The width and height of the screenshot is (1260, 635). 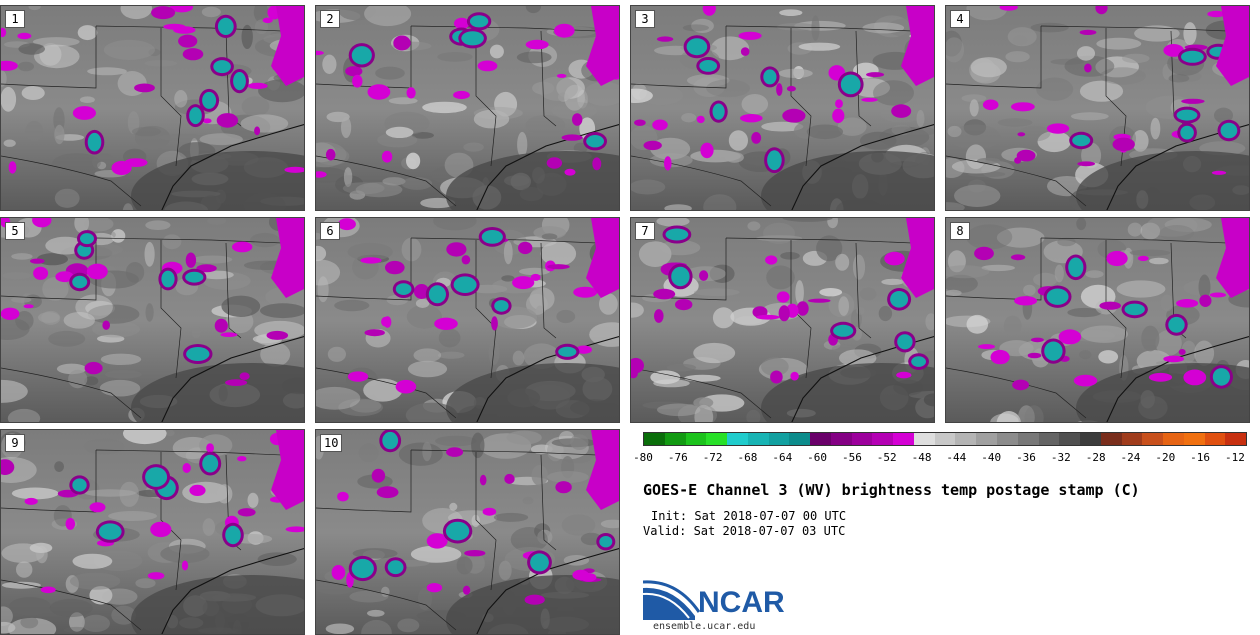 What do you see at coordinates (331, 443) in the screenshot?
I see `panel-number: 10` at bounding box center [331, 443].